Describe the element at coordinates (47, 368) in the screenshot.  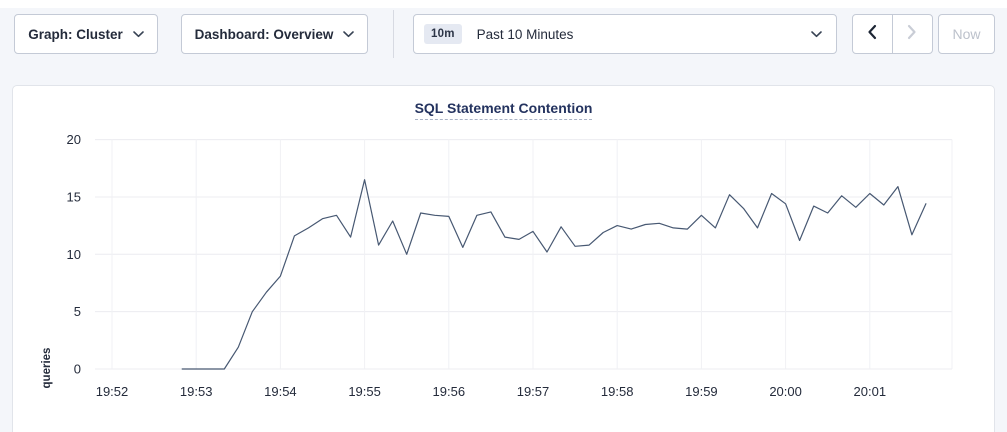
I see `y-axis-title: queries` at that location.